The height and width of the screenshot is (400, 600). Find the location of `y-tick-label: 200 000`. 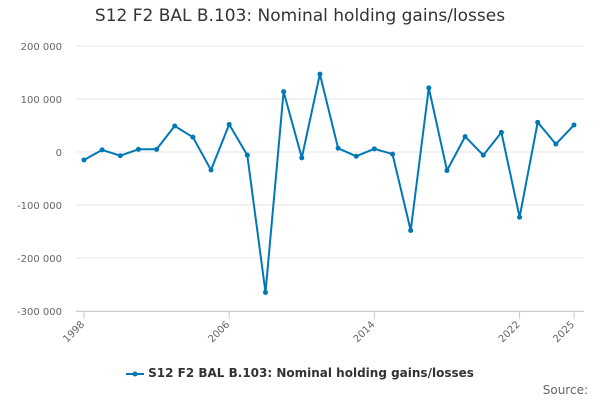

y-tick-label: 200 000 is located at coordinates (41, 47).